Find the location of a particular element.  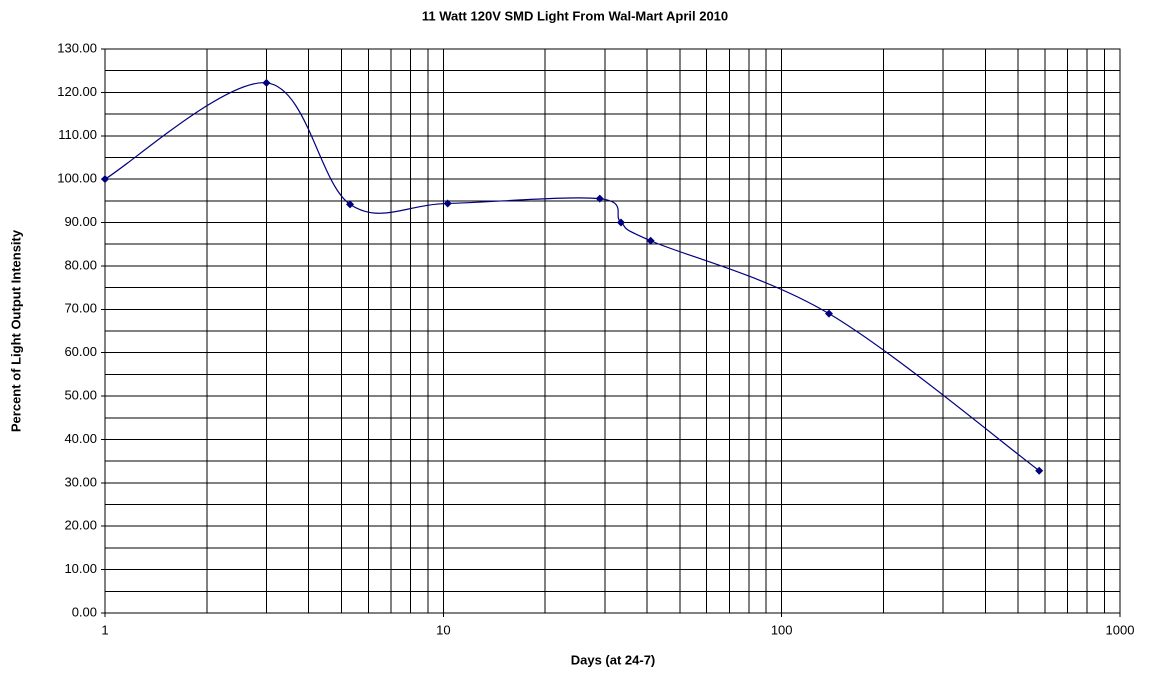

y-tick-label: 80.00 is located at coordinates (80, 264).